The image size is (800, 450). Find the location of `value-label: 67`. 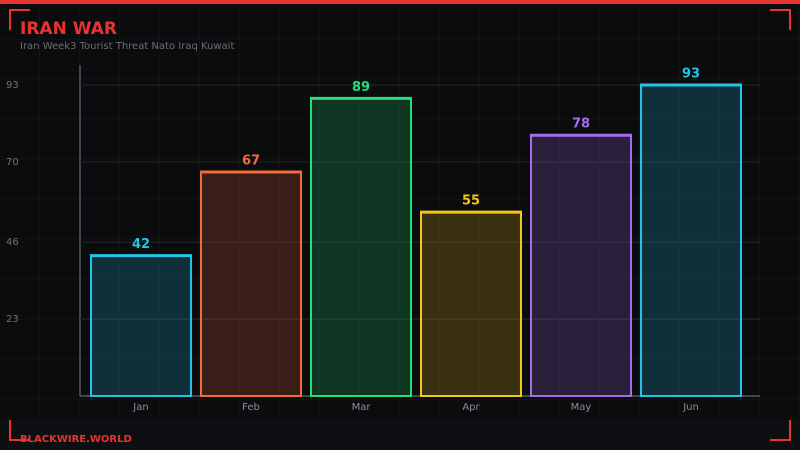

value-label: 67 is located at coordinates (251, 160).